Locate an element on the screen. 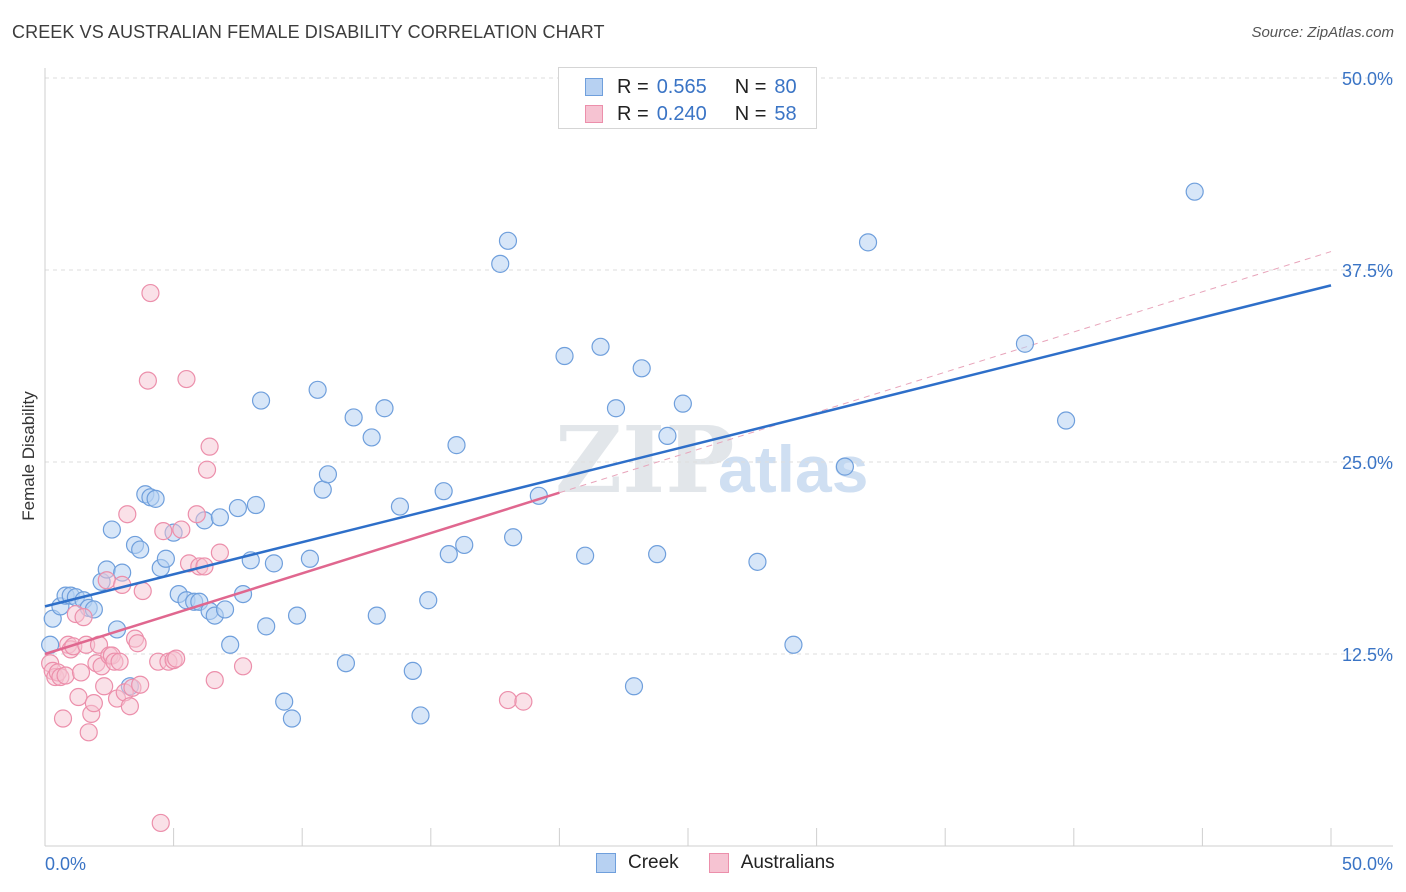 This screenshot has width=1406, height=892. creek-legend-swatch is located at coordinates (606, 863).